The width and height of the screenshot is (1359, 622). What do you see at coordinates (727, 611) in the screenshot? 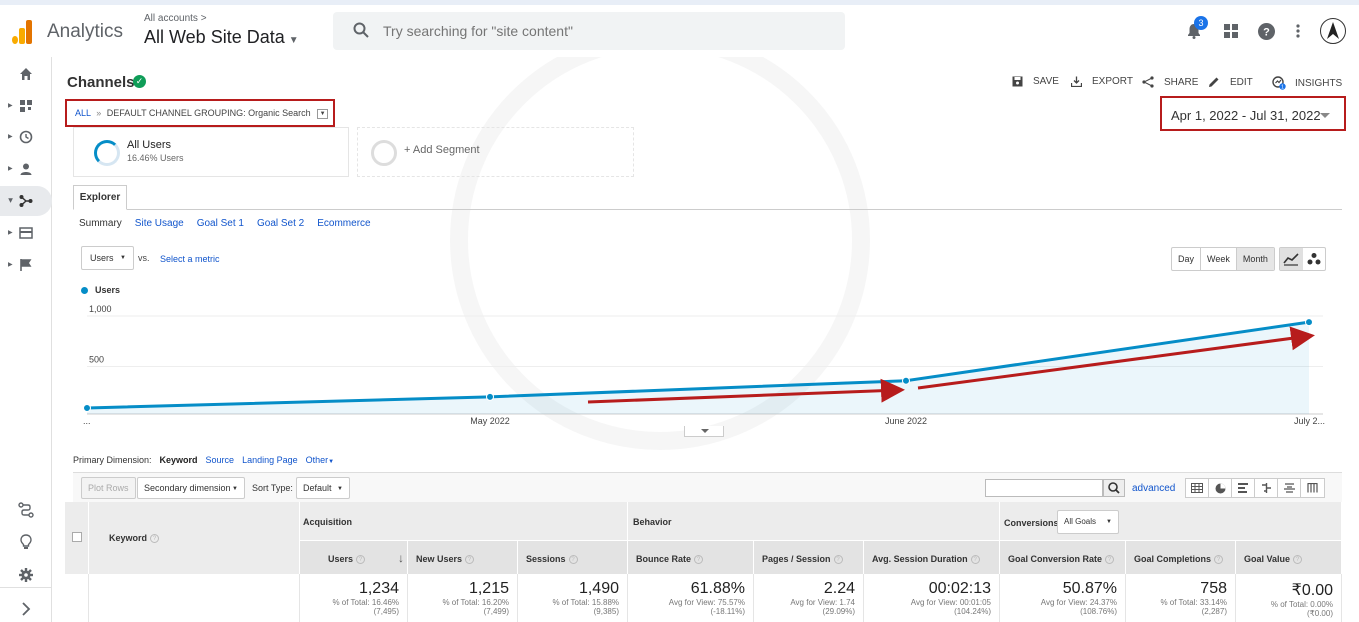
I see `total-sub: (-18.11%)` at bounding box center [727, 611].